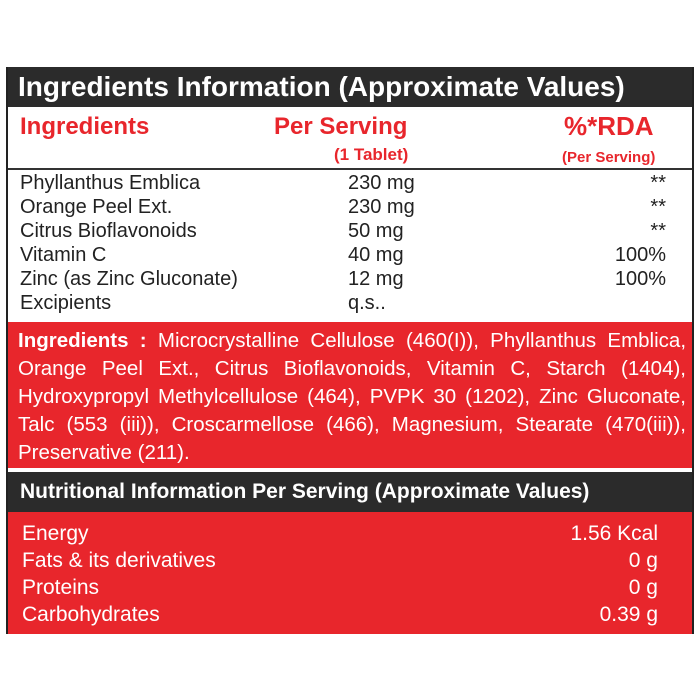 This screenshot has width=700, height=700. What do you see at coordinates (350, 560) in the screenshot?
I see `nutrition-row: Fats & its derivatives 0 g` at bounding box center [350, 560].